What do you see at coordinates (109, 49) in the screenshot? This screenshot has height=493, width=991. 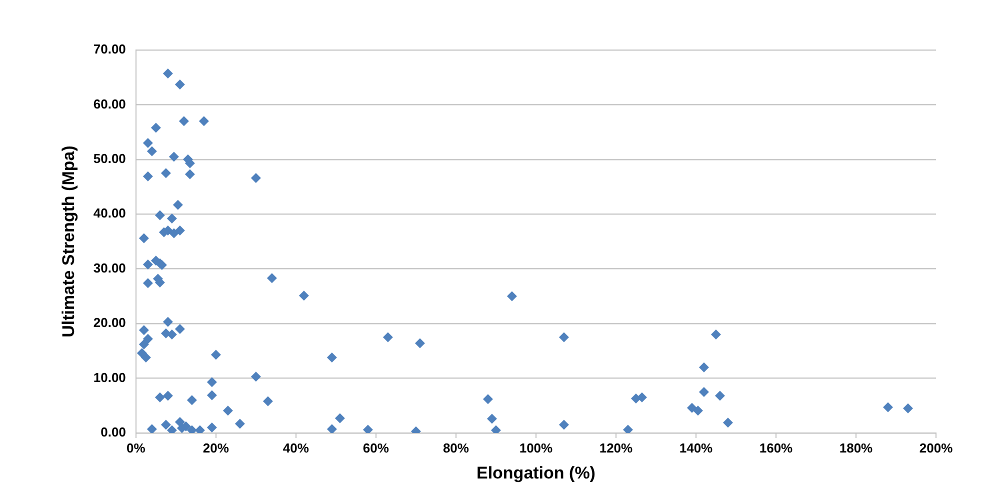 I see `y-tick-label: 70.00` at bounding box center [109, 49].